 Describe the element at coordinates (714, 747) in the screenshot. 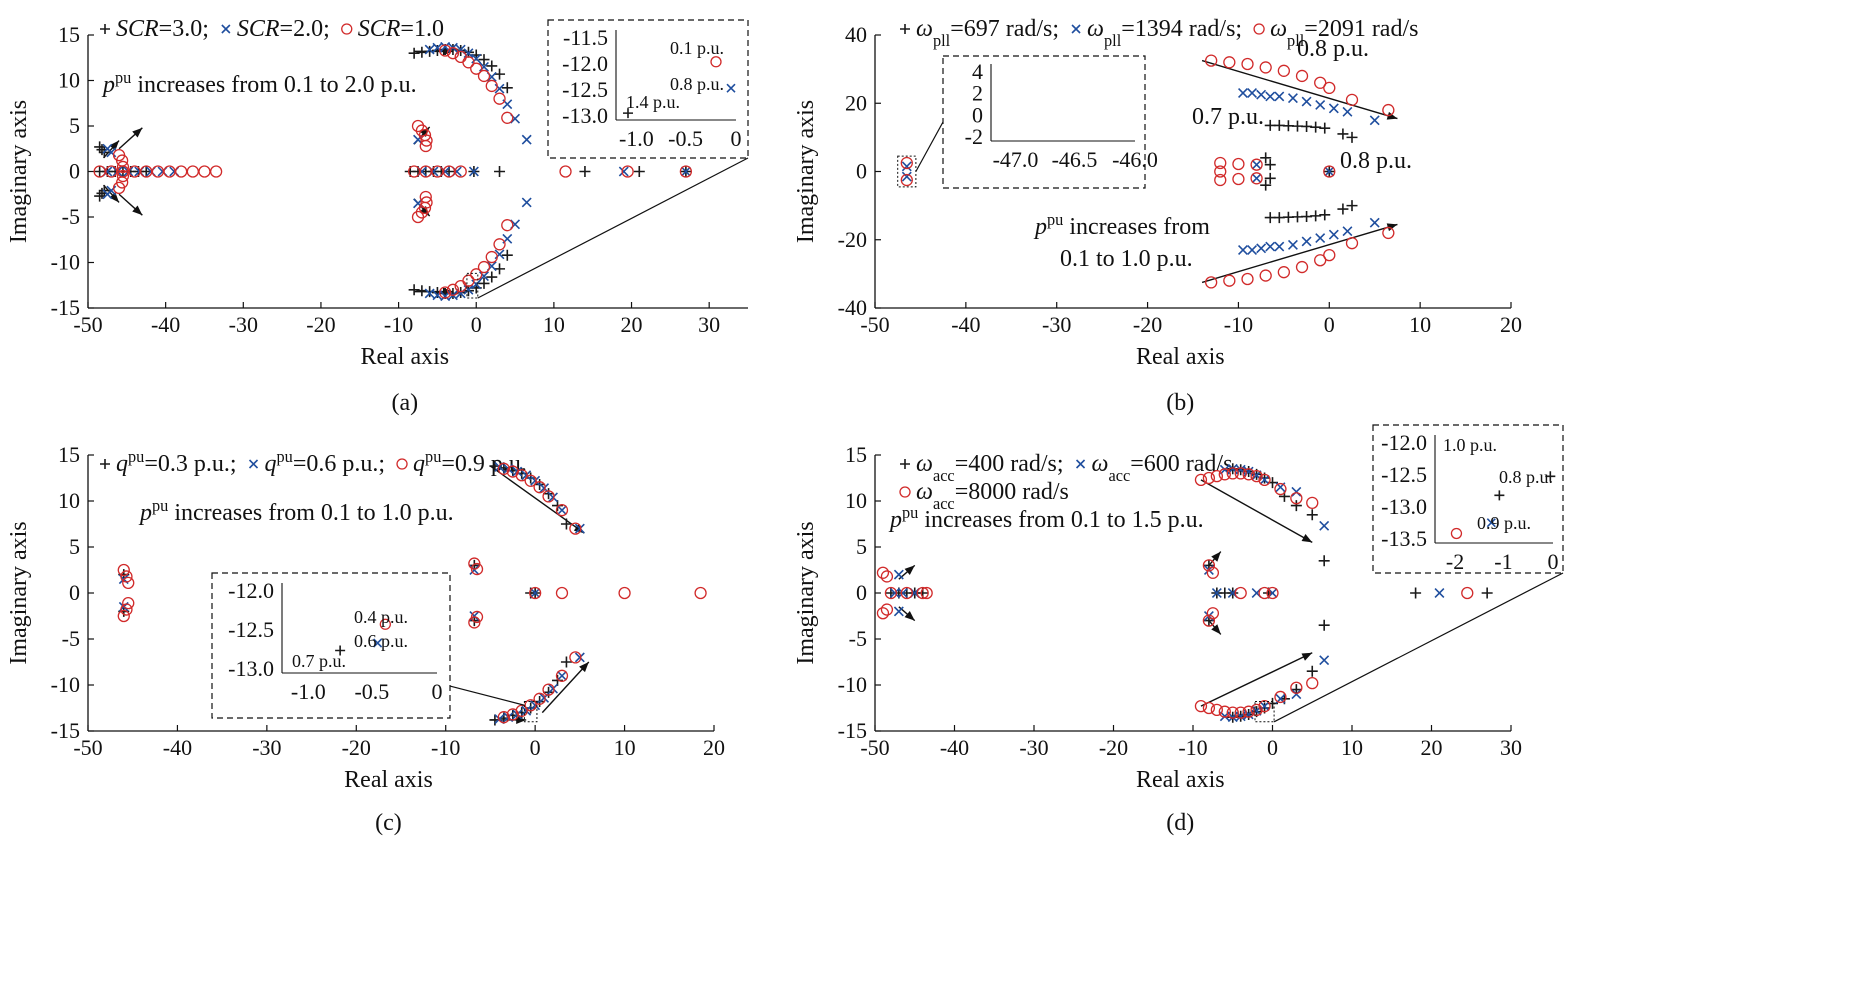

I see `x-tick-label: 20` at that location.